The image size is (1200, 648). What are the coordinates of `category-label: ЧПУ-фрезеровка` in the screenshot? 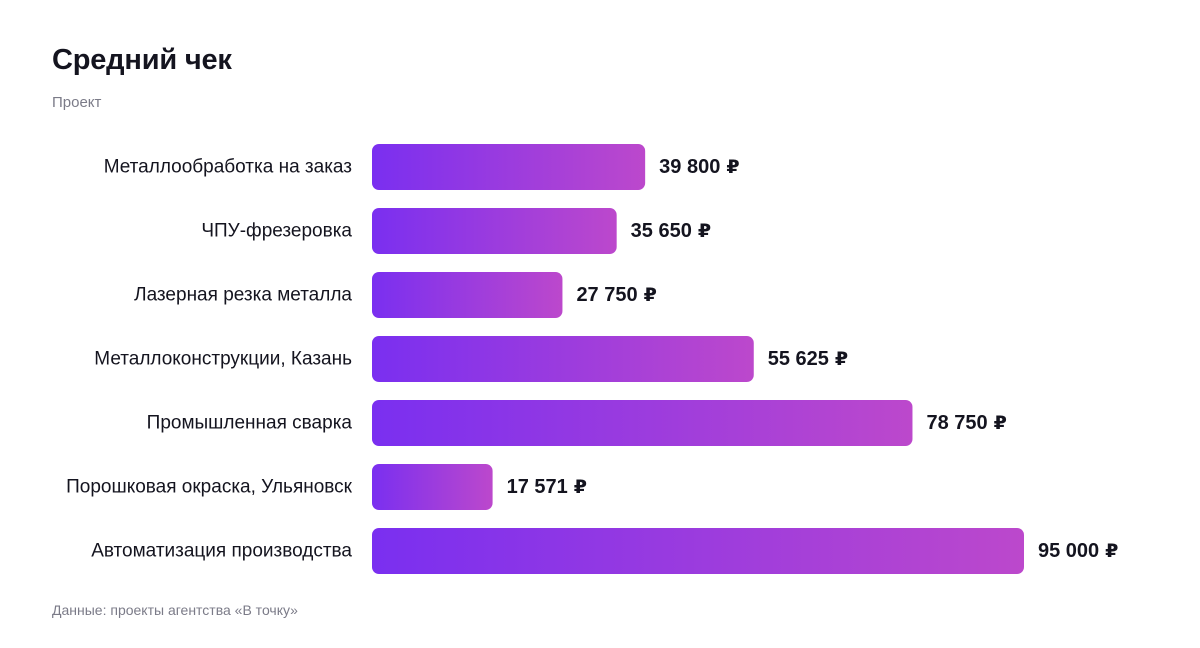 It's located at (276, 231).